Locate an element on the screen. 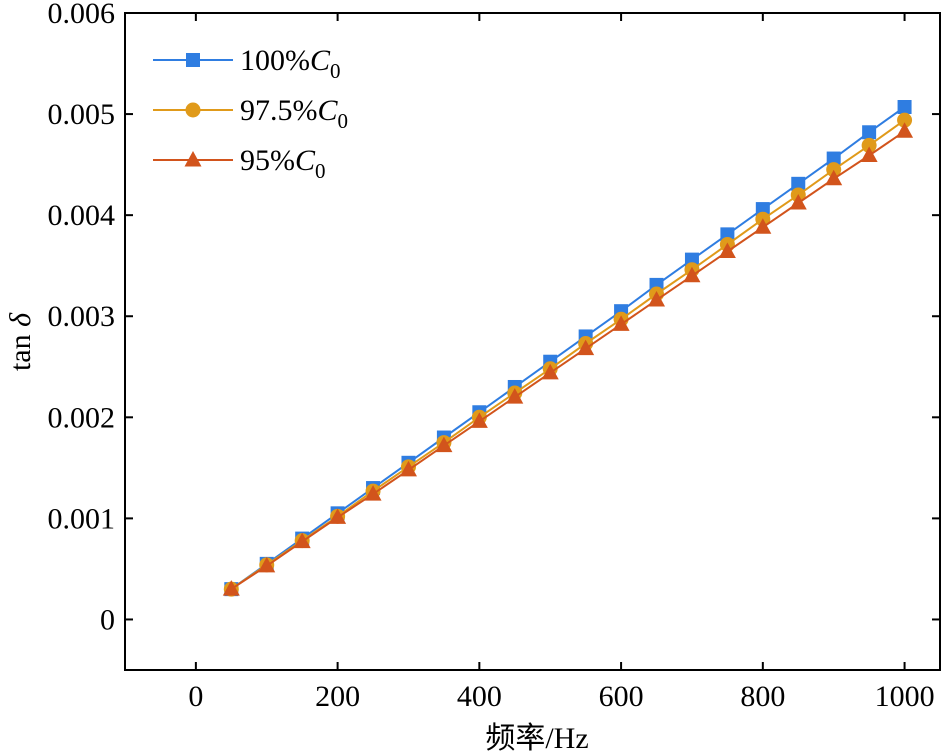 The height and width of the screenshot is (756, 945). legend-item: 100%C0 is located at coordinates (247, 63).